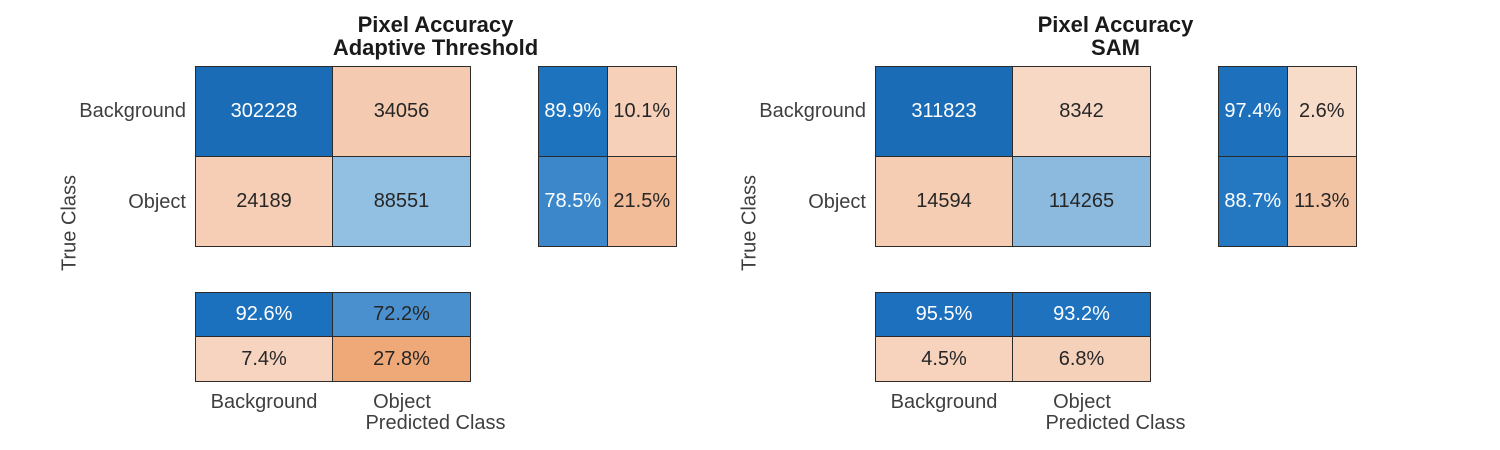 The width and height of the screenshot is (1500, 450). I want to click on column-summary-cell: 27.8%, so click(401, 359).